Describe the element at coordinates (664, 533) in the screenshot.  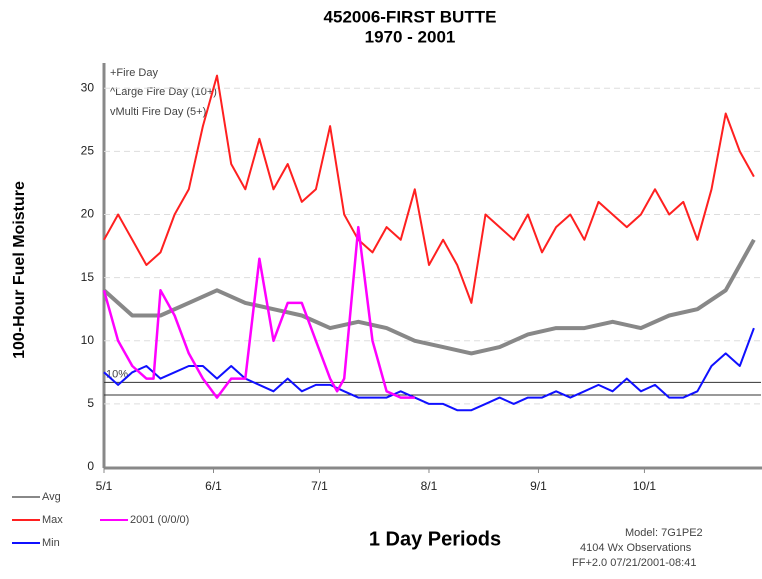
I see `note: Model: 7G1PE2` at that location.